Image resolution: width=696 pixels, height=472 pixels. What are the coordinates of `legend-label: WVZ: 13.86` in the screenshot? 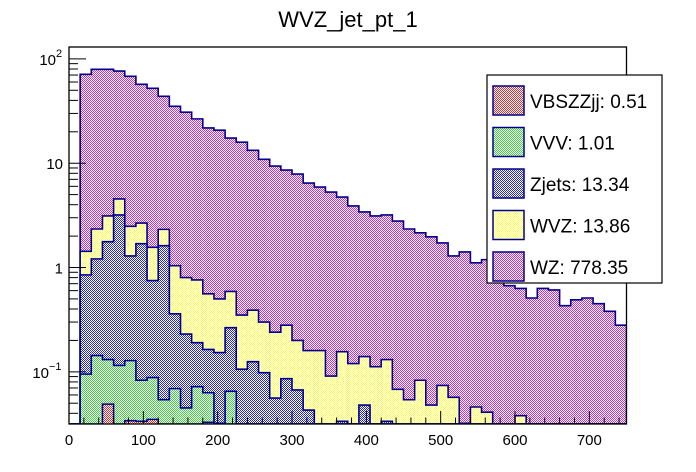 It's located at (580, 227).